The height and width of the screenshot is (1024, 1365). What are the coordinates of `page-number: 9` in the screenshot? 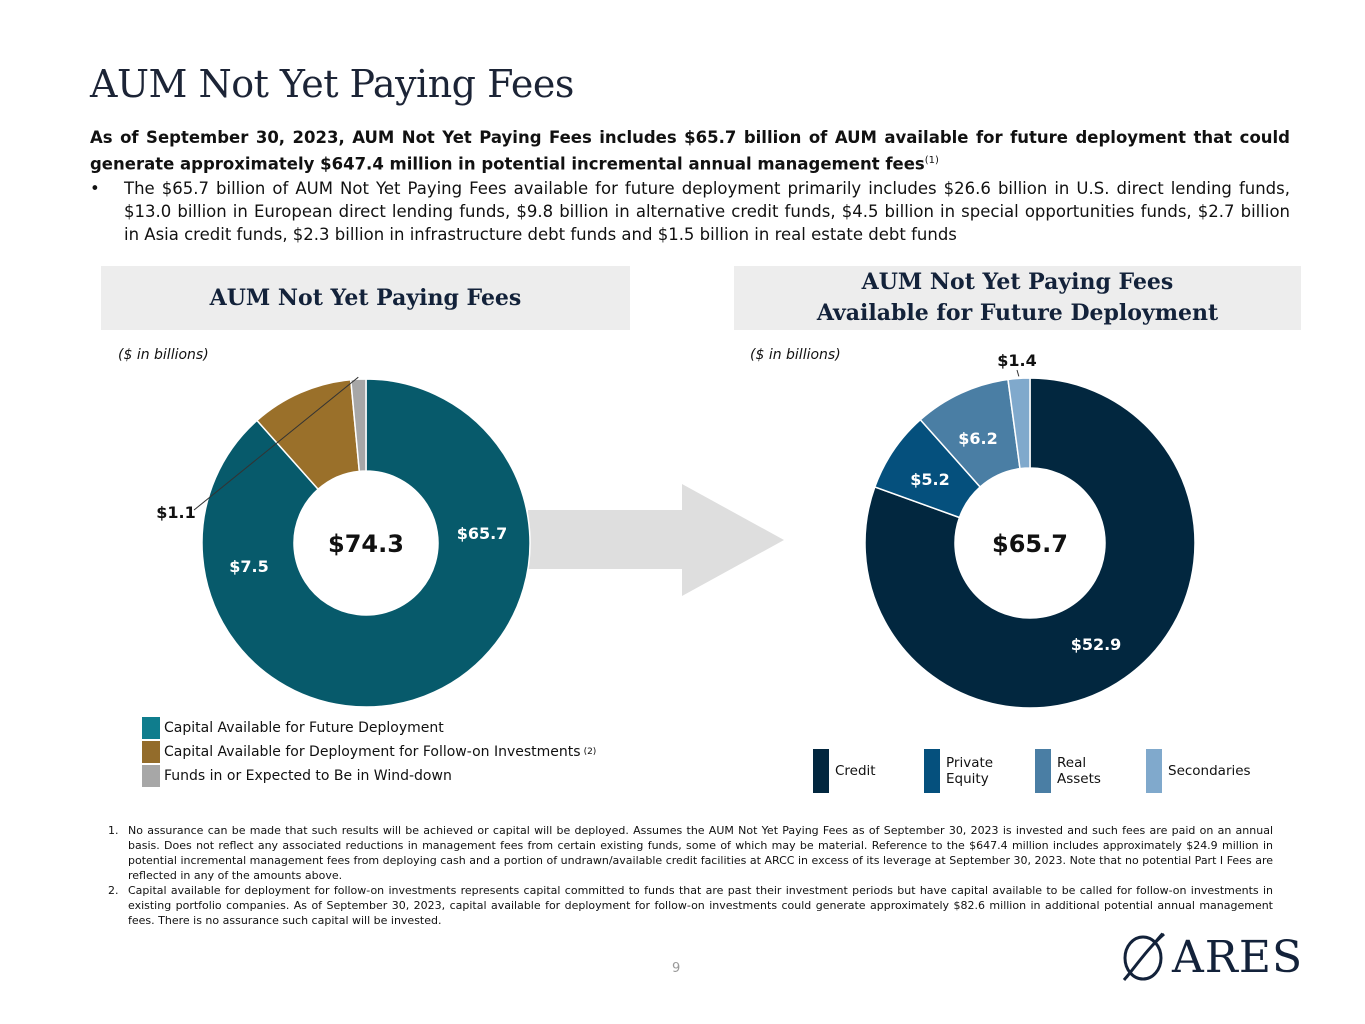 It's located at (676, 968).